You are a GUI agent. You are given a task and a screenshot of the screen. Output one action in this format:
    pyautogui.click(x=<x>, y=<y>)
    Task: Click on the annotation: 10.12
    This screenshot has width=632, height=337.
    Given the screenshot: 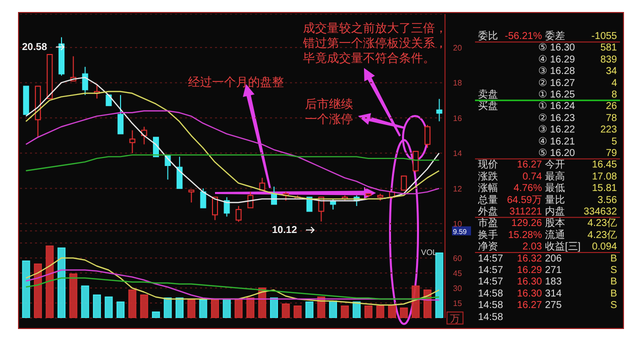 What is the action you would take?
    pyautogui.click(x=285, y=230)
    